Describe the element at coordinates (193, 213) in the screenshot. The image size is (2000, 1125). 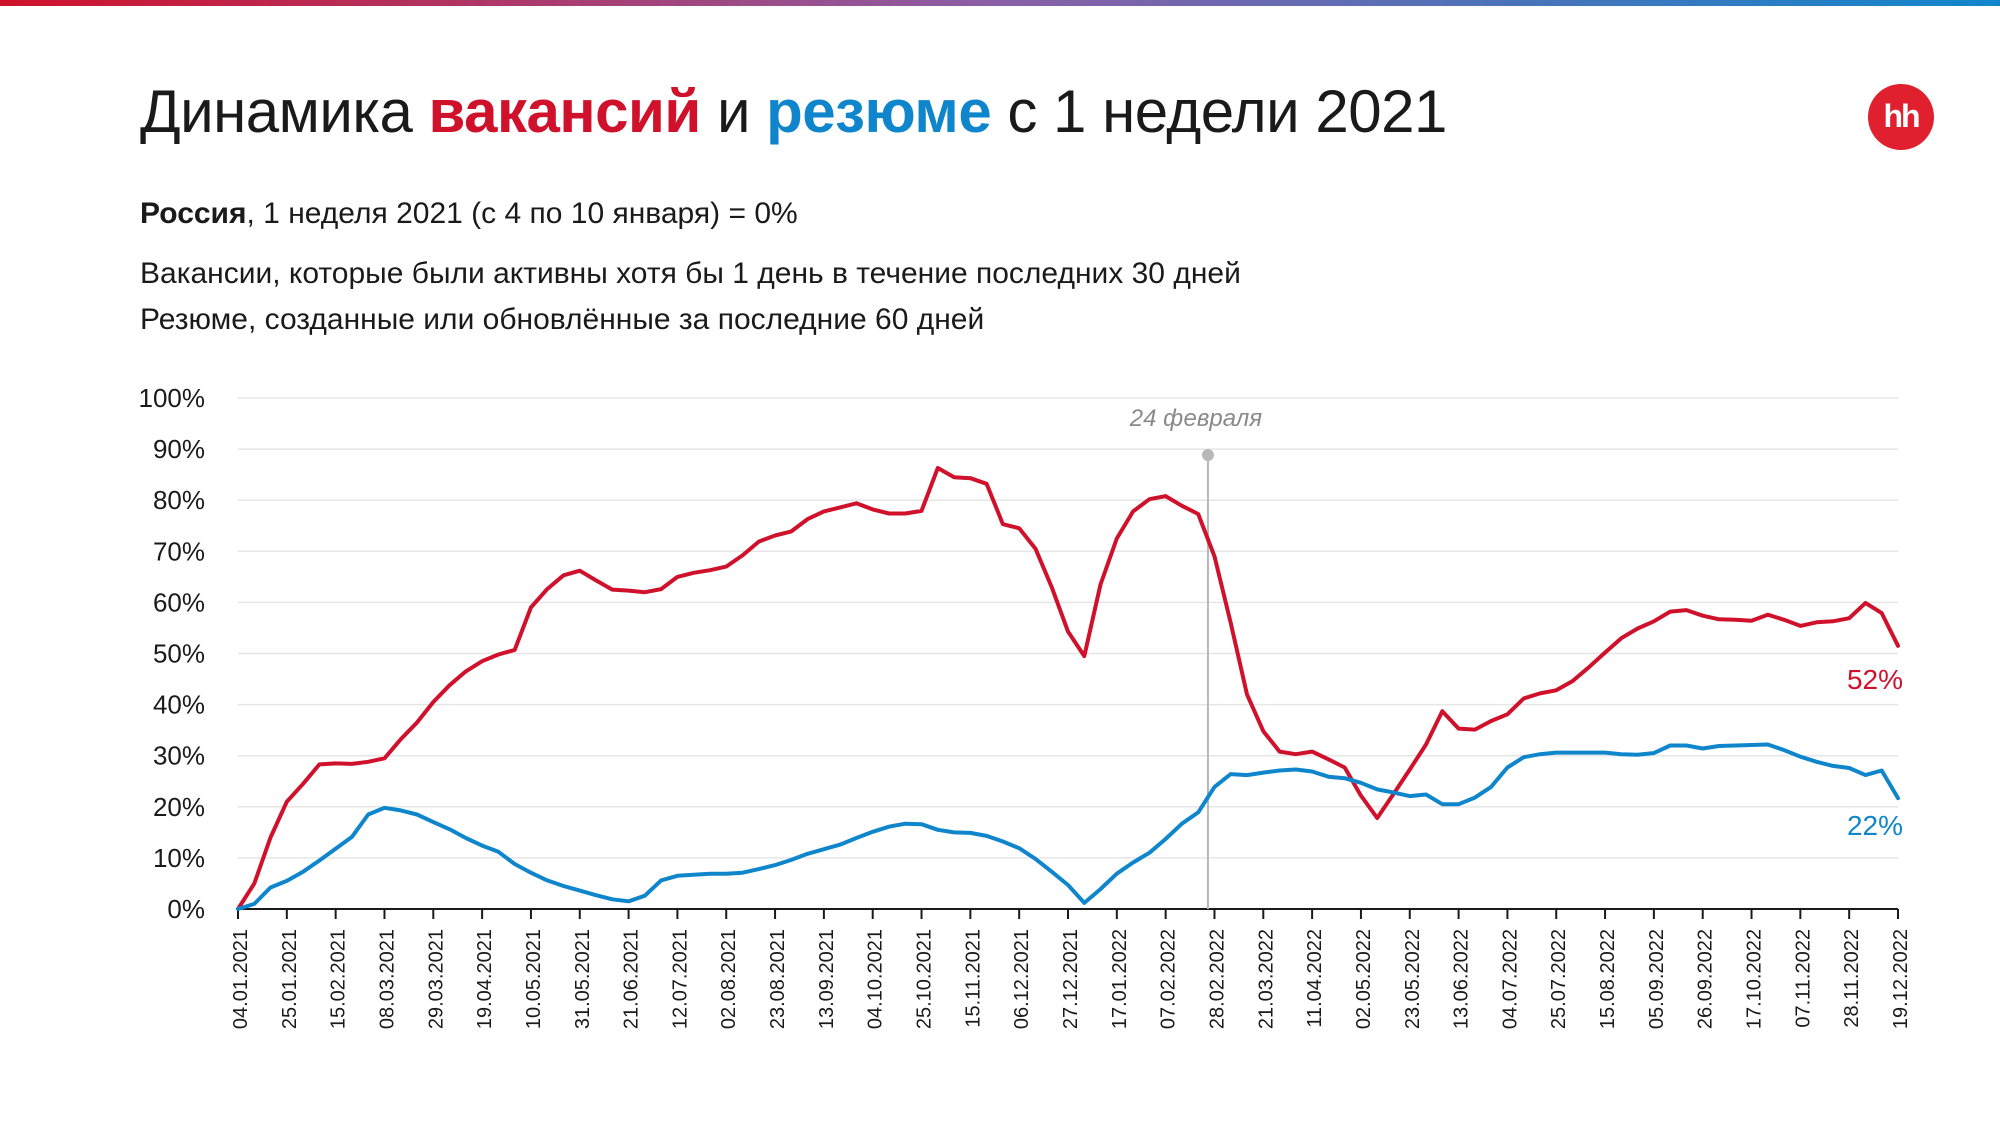
I see `subtitle-region: Россия` at that location.